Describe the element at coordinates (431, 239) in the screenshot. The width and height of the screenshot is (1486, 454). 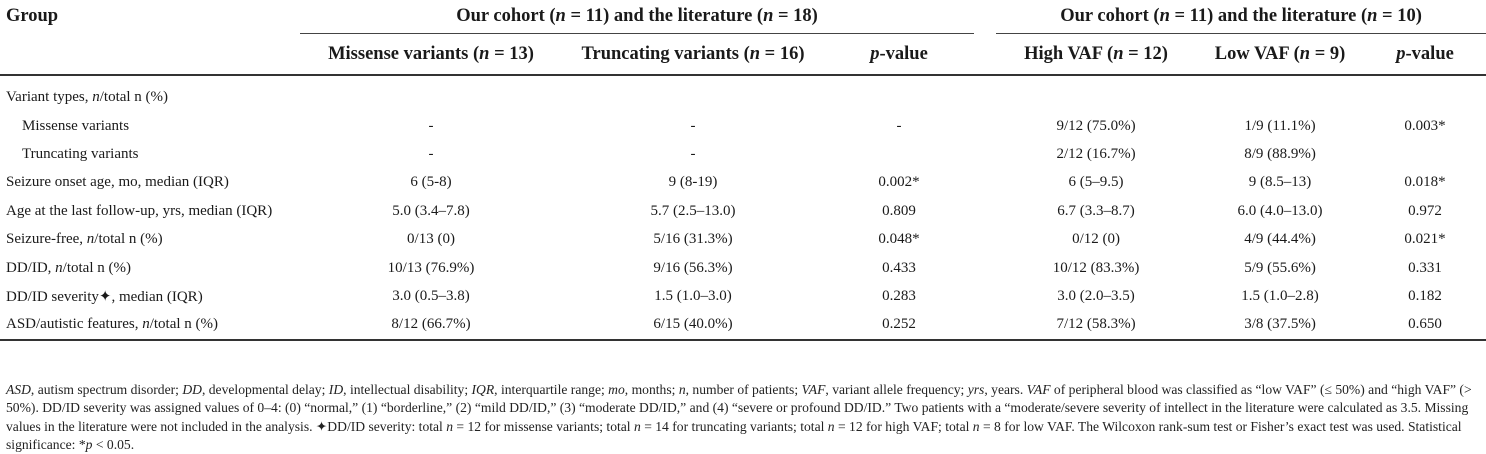
I see `table-cell: 0/13 (0)` at that location.